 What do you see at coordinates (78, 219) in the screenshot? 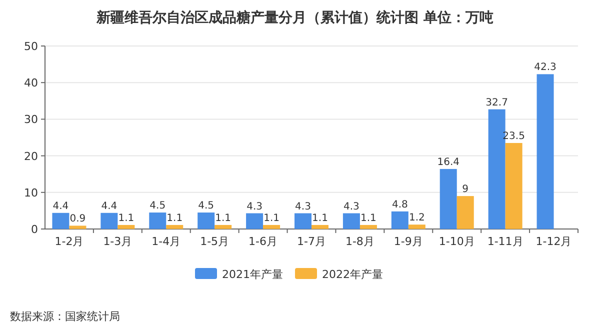
I see `data-label: 0.9` at bounding box center [78, 219].